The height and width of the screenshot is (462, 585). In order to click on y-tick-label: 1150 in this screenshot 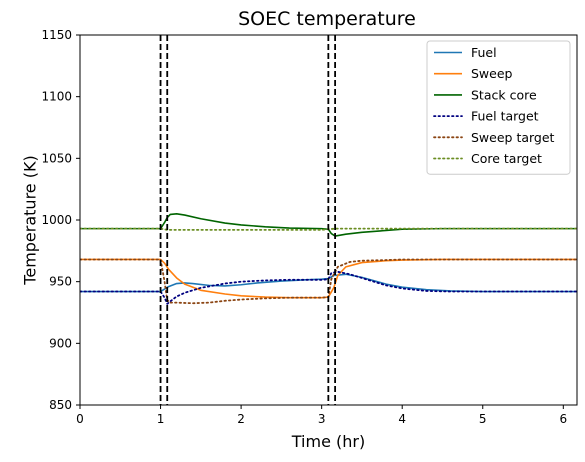, I will do `click(56, 35)`.